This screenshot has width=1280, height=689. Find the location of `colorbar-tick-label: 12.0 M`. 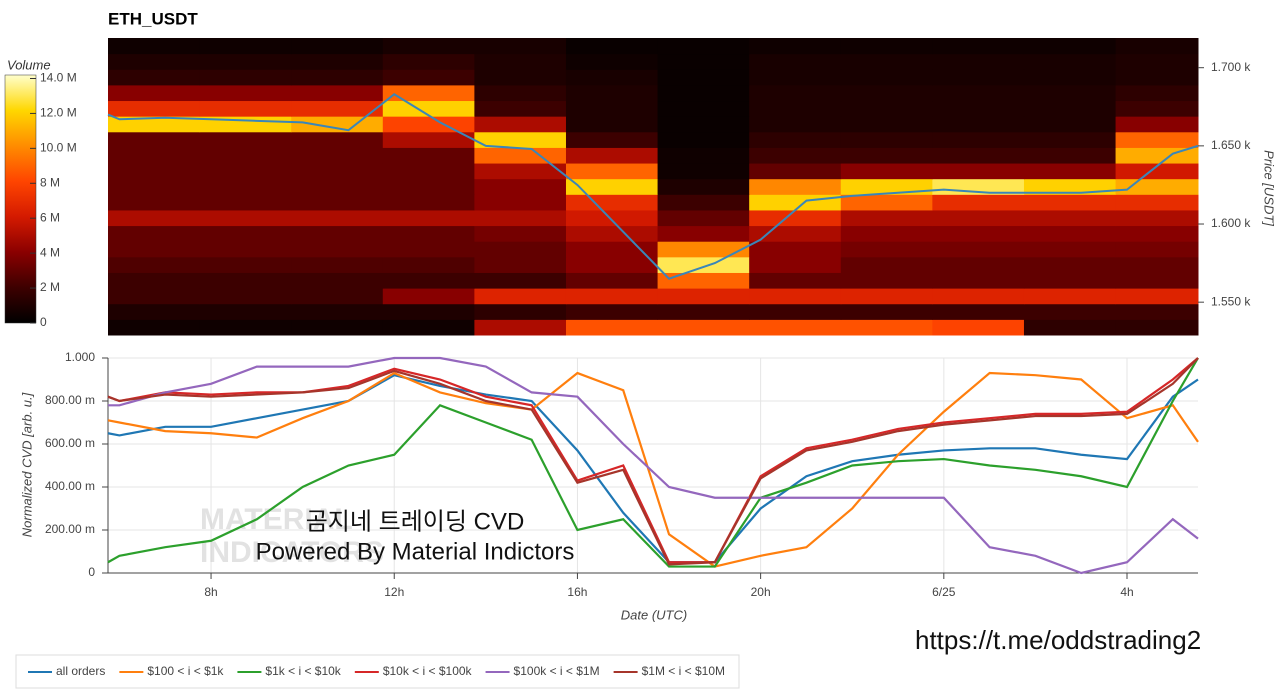

colorbar-tick-label: 12.0 M is located at coordinates (58, 113).